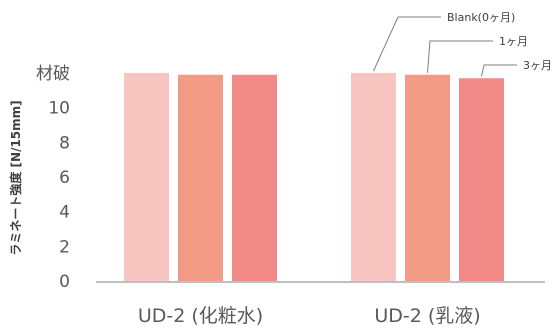 This screenshot has width=556, height=333. What do you see at coordinates (64, 143) in the screenshot?
I see `y-tick-label: 8` at bounding box center [64, 143].